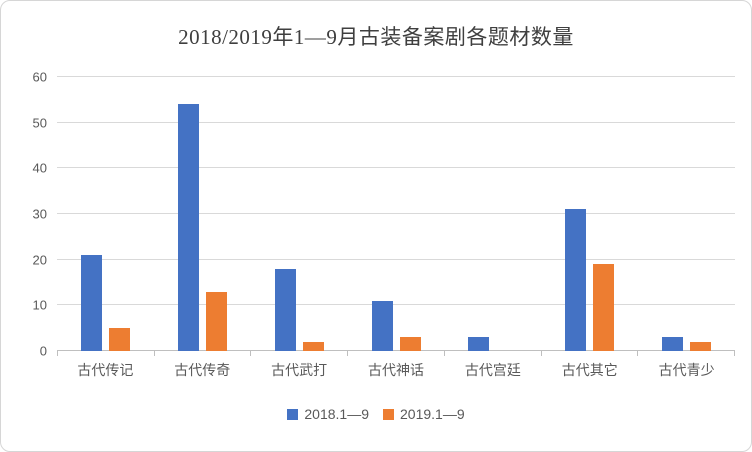 The height and width of the screenshot is (452, 752). What do you see at coordinates (39, 77) in the screenshot?
I see `y-axis-tick-label: 60` at bounding box center [39, 77].